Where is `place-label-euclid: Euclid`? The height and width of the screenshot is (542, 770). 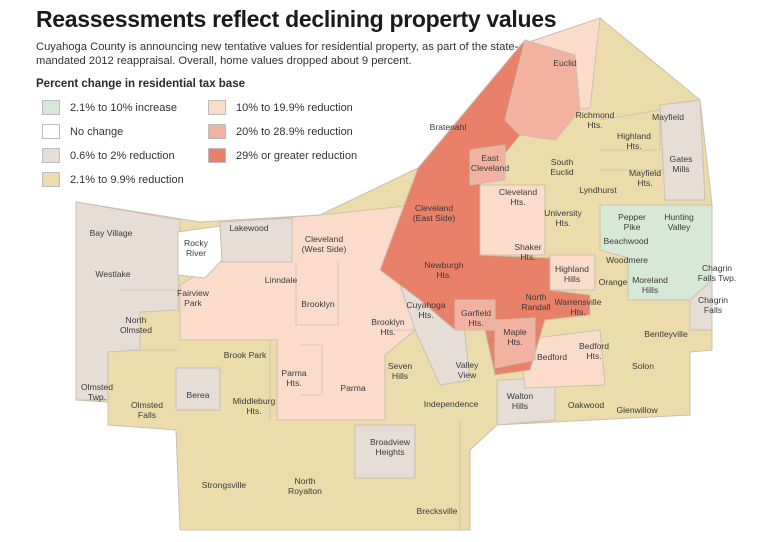
place-label-euclid: Euclid is located at coordinates (565, 63).